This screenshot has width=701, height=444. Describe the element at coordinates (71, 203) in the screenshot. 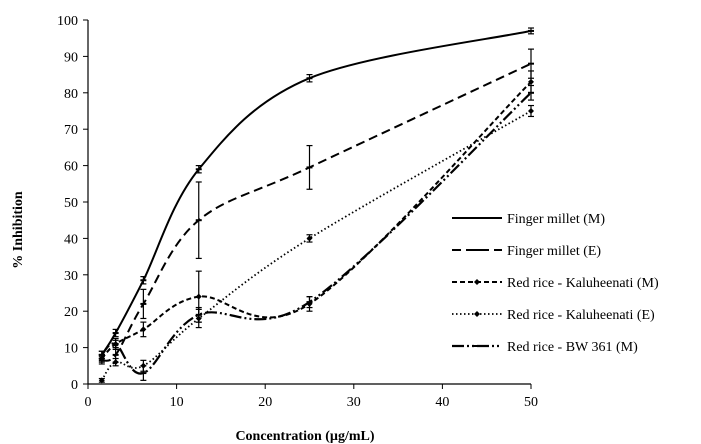

I see `y-tick-label: 50` at that location.